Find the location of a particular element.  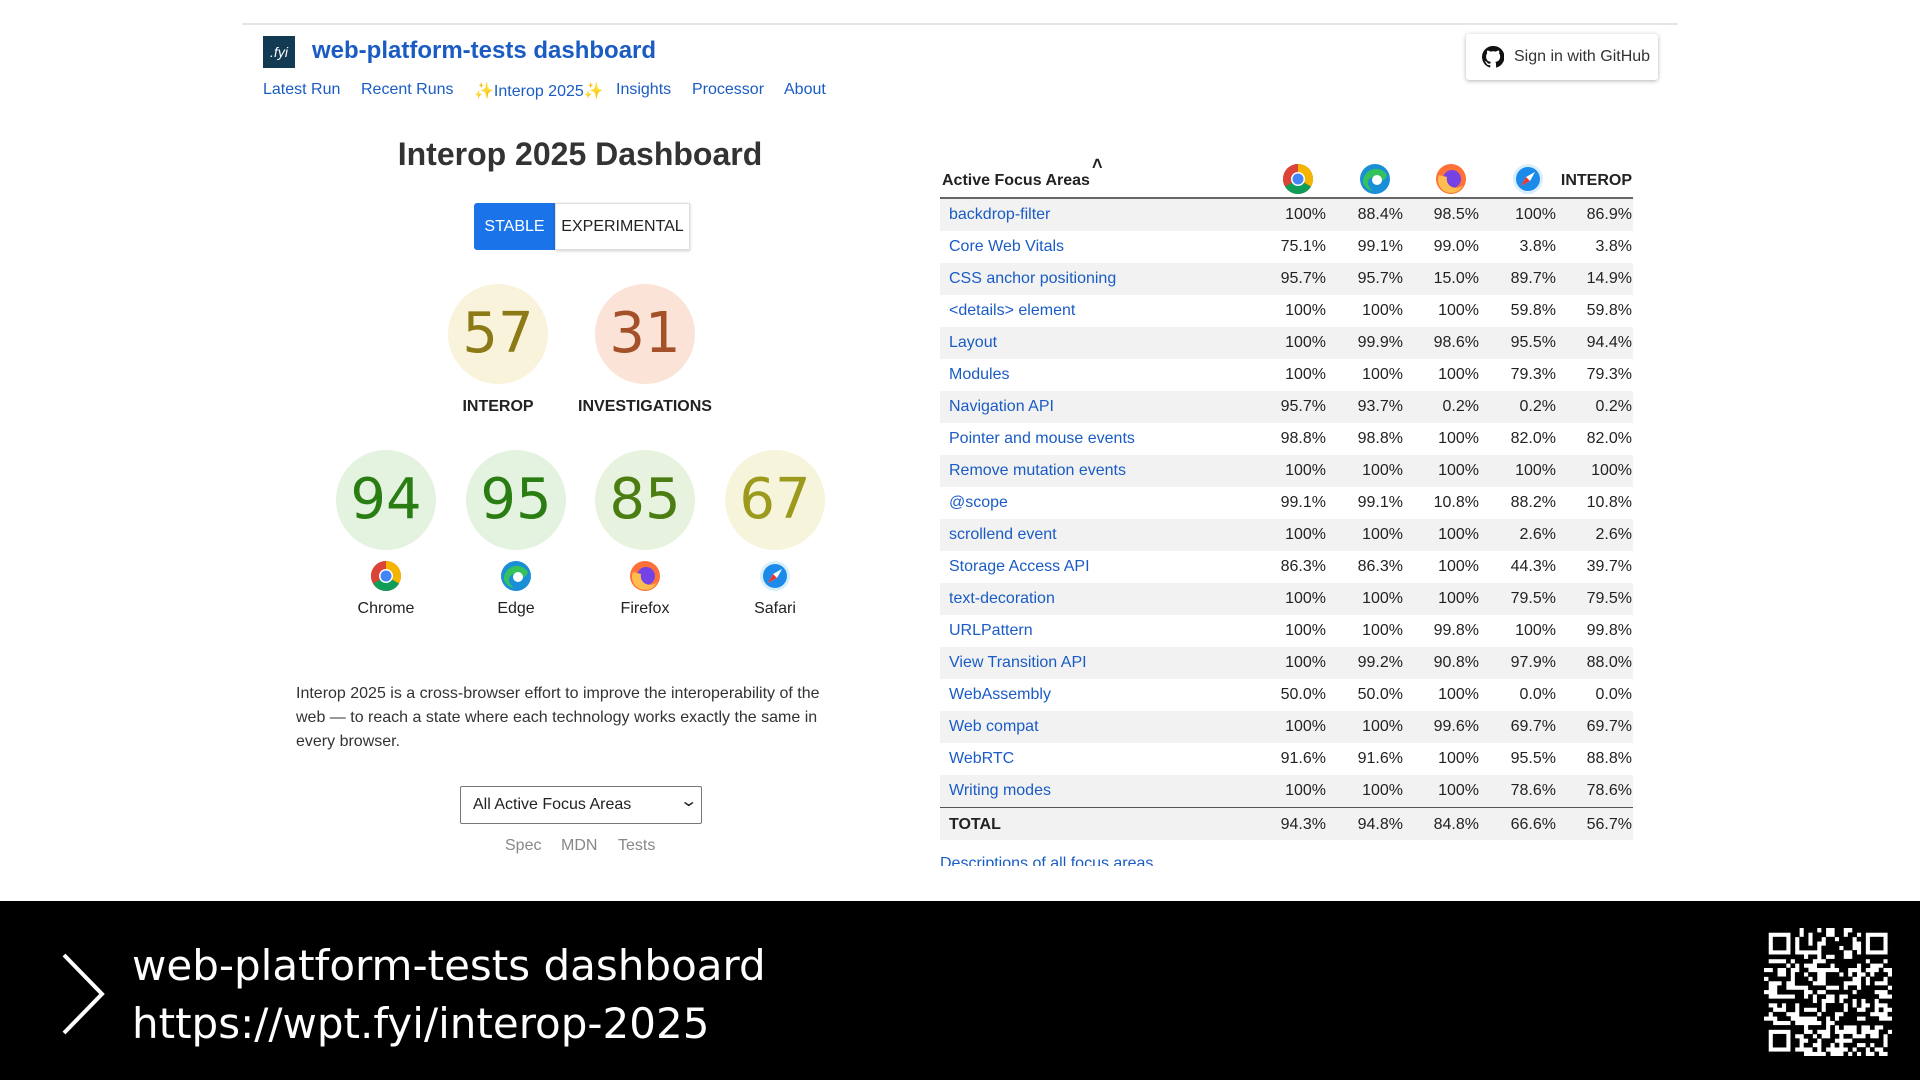

row-band is located at coordinates (1286, 599).